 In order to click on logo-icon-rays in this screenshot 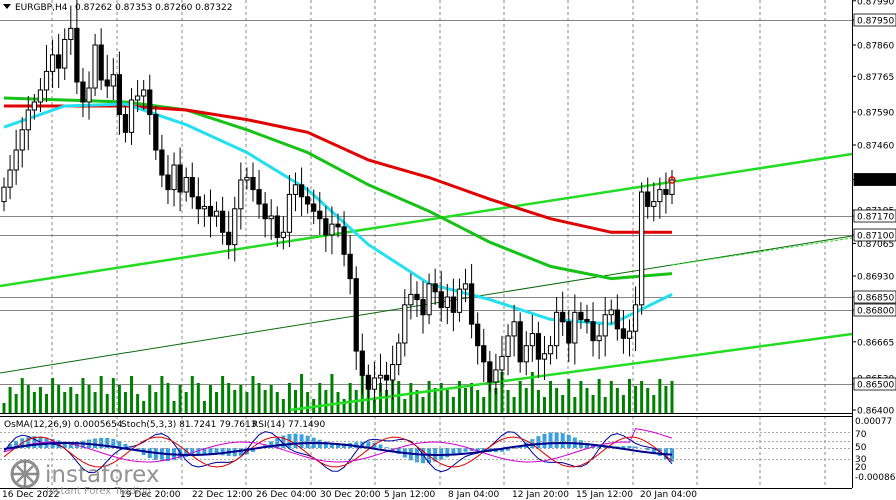, I will do `click(25, 474)`.